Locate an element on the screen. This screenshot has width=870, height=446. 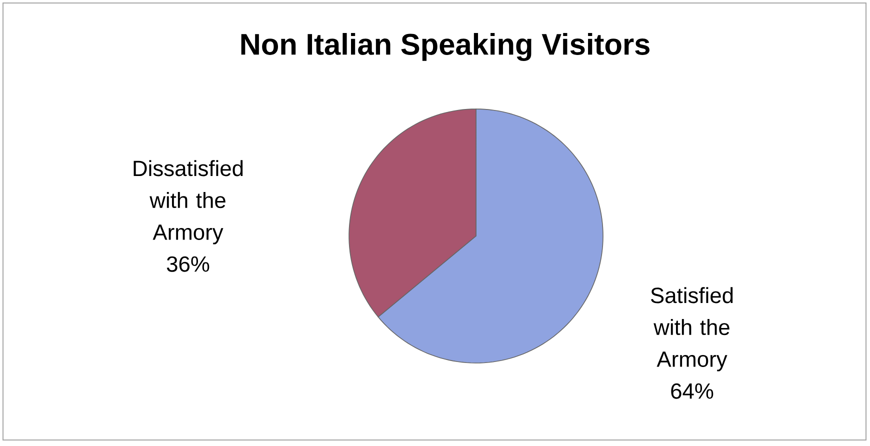
data-label: 36% is located at coordinates (188, 264).